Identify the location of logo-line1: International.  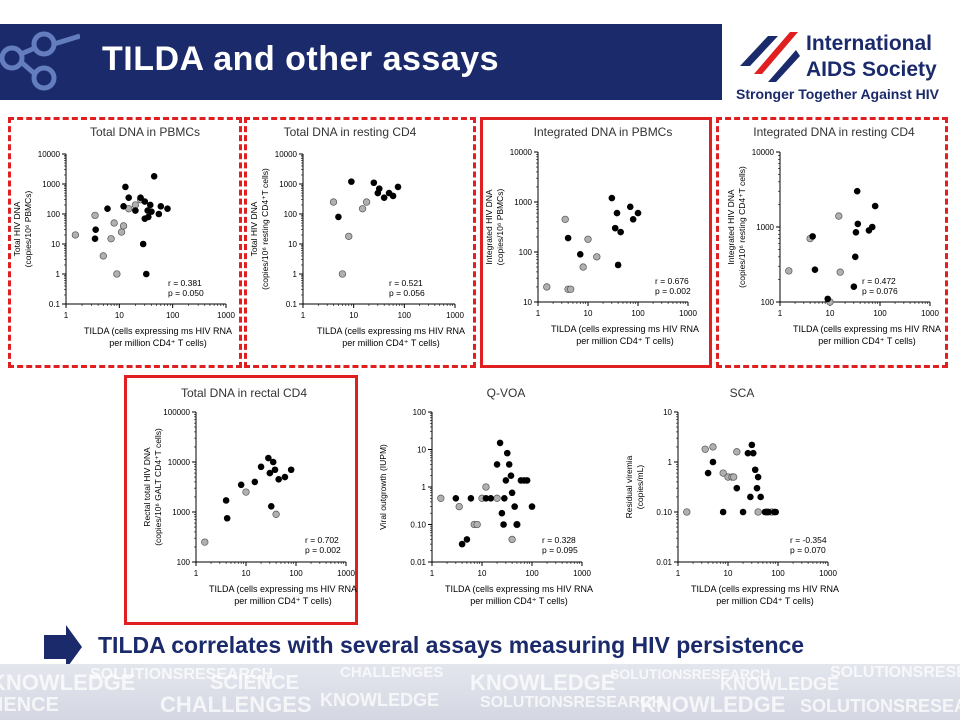
(869, 43).